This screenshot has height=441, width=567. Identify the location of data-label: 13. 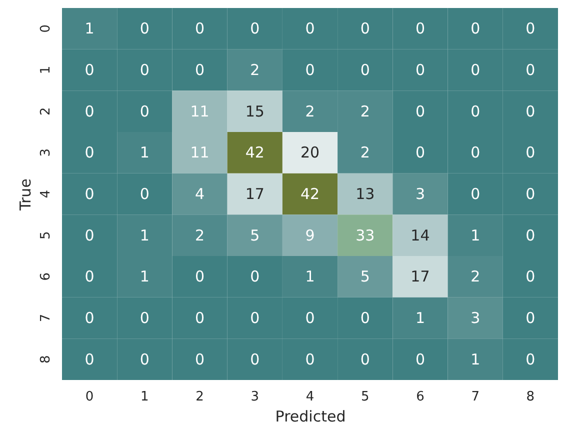
(365, 194).